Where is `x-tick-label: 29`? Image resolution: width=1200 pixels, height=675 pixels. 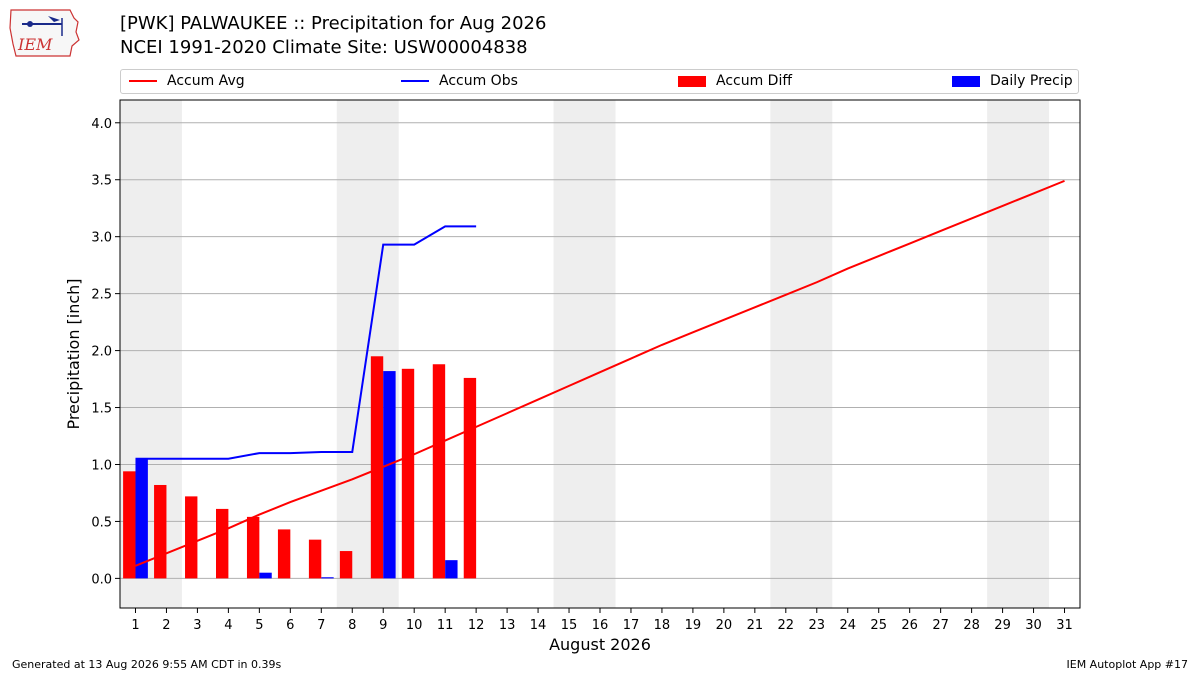
x-tick-label: 29 is located at coordinates (1002, 625).